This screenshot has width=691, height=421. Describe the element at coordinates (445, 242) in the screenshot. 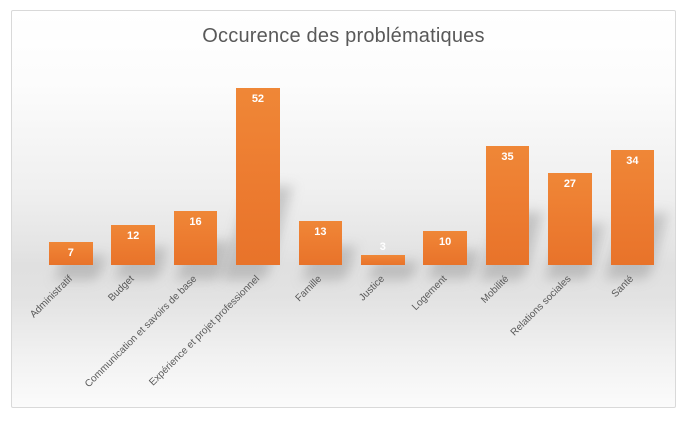

I see `bar-value-label: 10` at that location.